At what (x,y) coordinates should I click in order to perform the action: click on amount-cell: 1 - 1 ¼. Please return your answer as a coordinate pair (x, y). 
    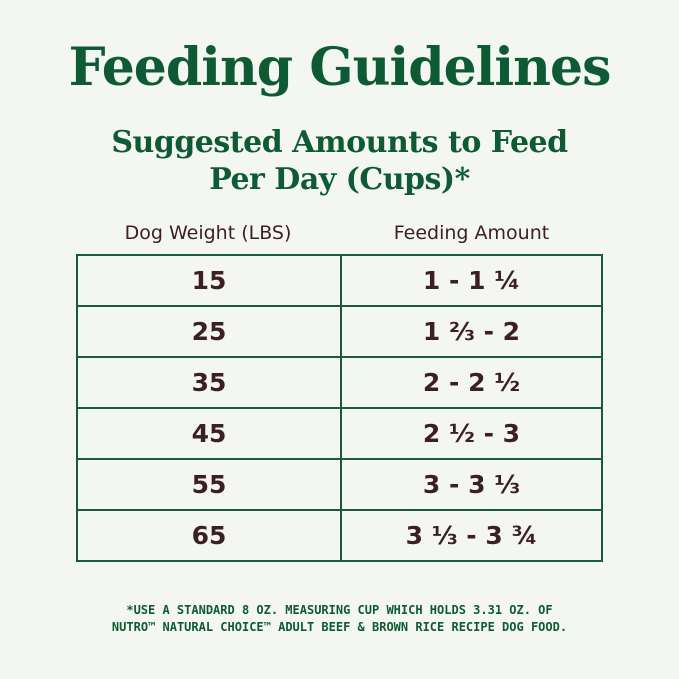
    Looking at the image, I should click on (471, 280).